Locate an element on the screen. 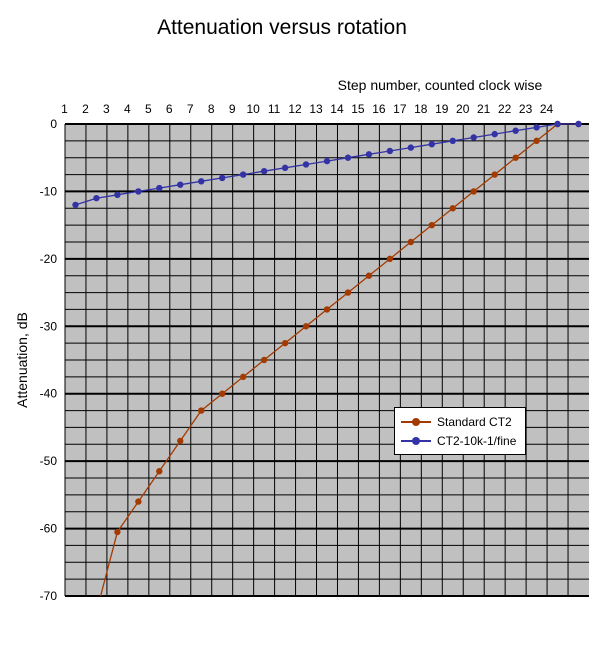 Image resolution: width=600 pixels, height=645 pixels. y-tick-label: -60 is located at coordinates (49, 529).